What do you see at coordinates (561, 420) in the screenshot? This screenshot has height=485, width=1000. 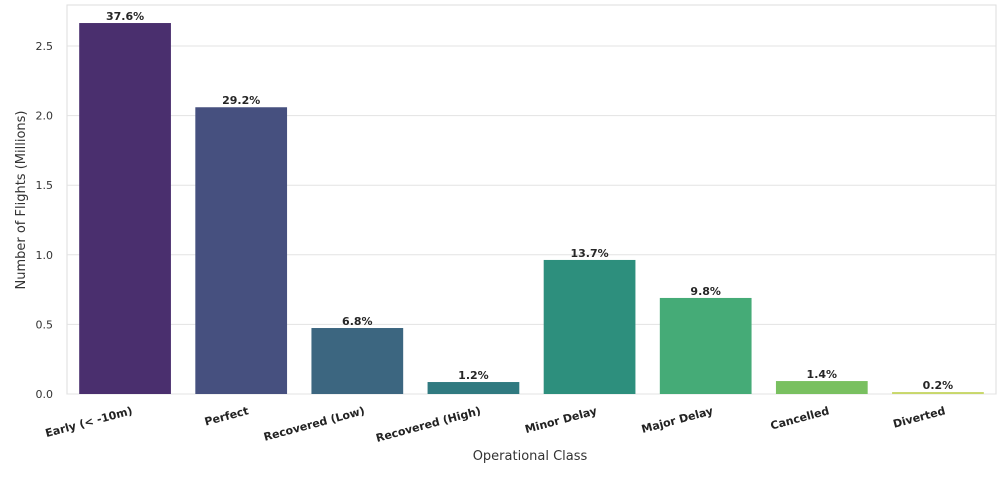 I see `x-tick-label: Minor Delay` at bounding box center [561, 420].